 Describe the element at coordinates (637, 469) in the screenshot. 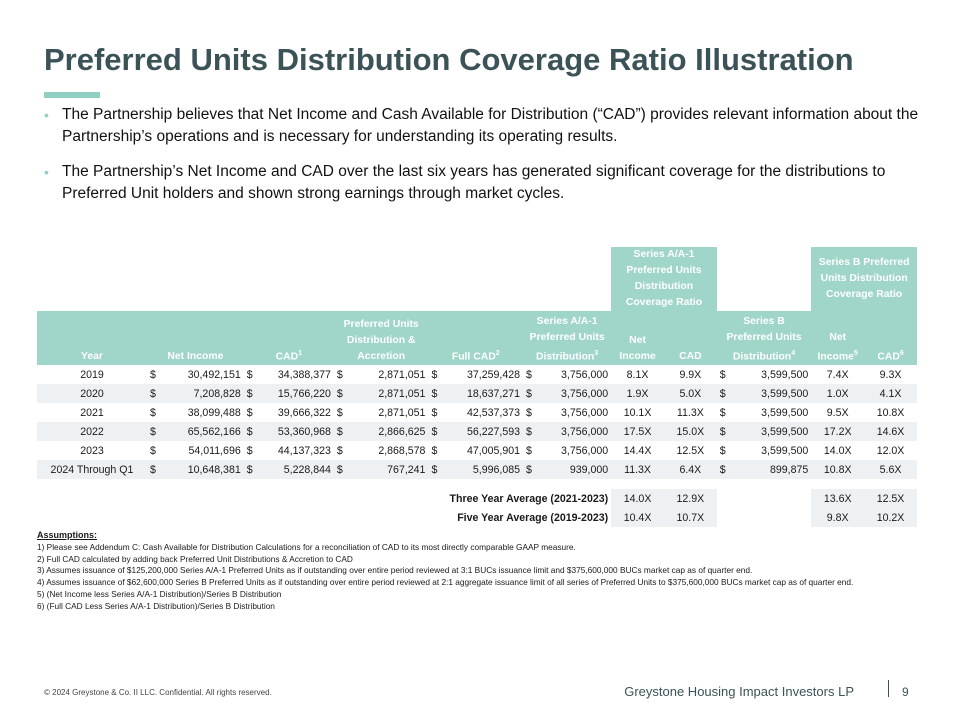

I see `a-net-income-ratio-cell: 11.3X` at that location.